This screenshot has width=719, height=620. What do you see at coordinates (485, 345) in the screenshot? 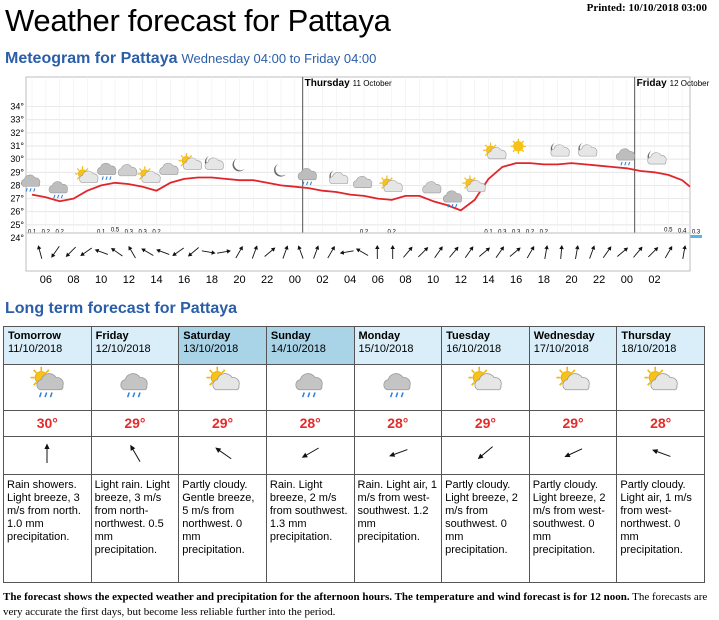
I see `day-header: Tuesday 16/10/2018` at bounding box center [485, 345].